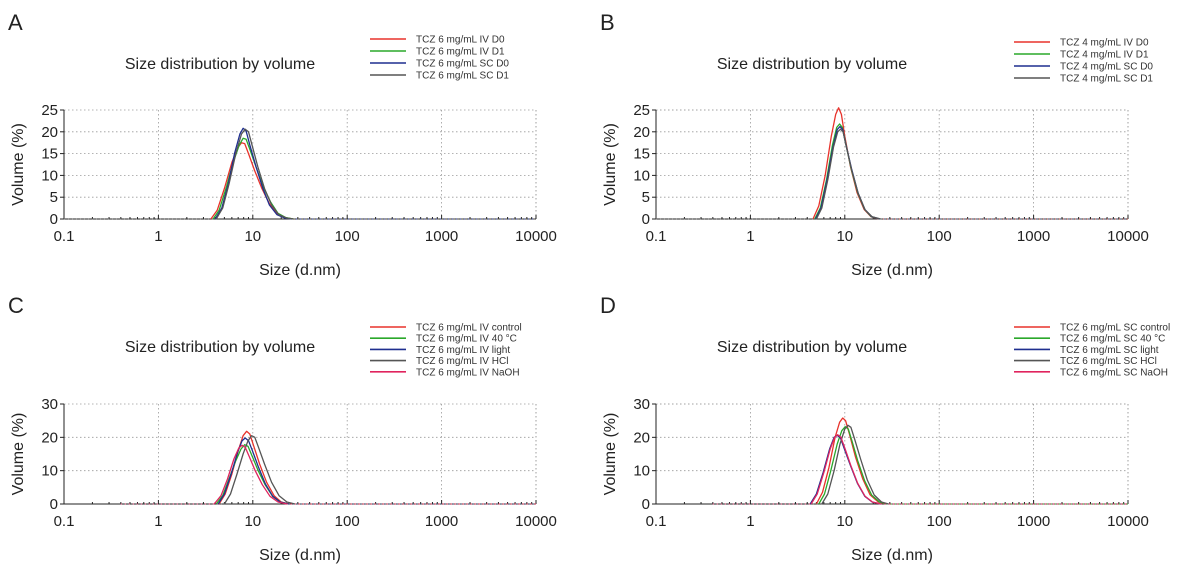 The width and height of the screenshot is (1184, 566). I want to click on legend-label: TCZ 6 mg/mL IV control, so click(469, 328).